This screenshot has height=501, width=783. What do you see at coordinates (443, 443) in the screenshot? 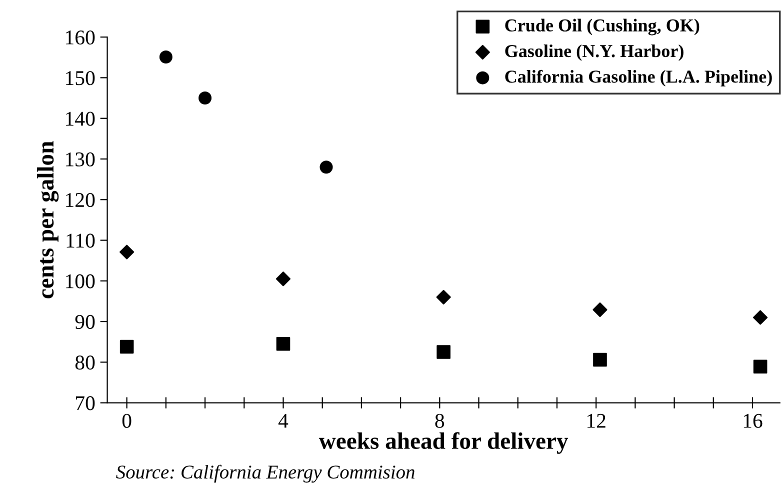
I see `x-axis-title: weeks ahead for delivery` at bounding box center [443, 443].